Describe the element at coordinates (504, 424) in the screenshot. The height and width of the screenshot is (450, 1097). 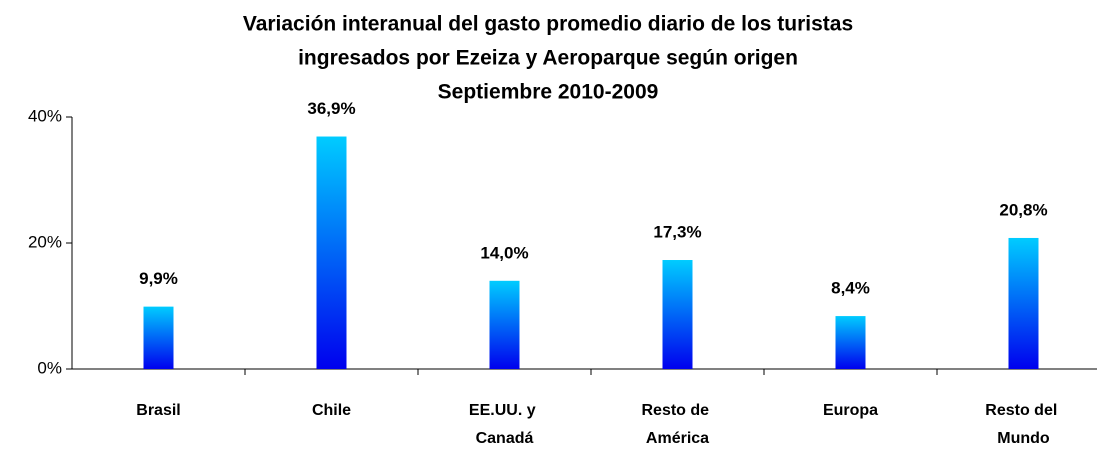
I see `x-tick-label: EE.UU. y Canadá` at that location.